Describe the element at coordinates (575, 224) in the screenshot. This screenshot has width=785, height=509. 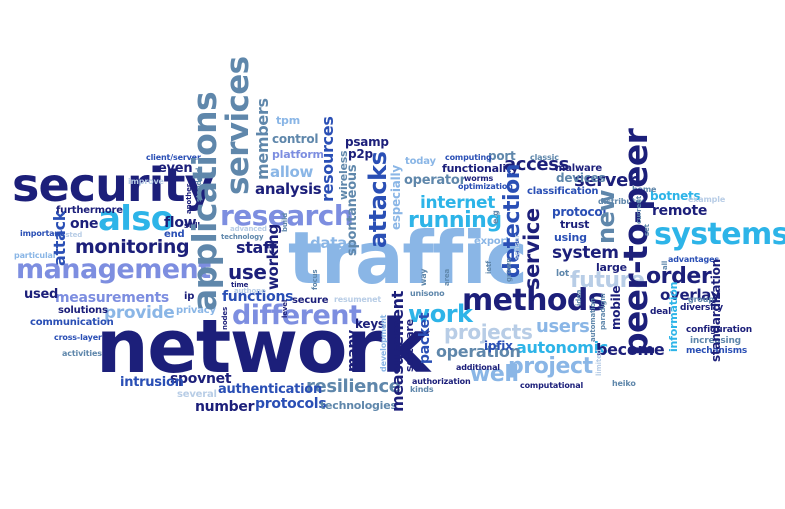
I see `word-trust: trust` at that location.